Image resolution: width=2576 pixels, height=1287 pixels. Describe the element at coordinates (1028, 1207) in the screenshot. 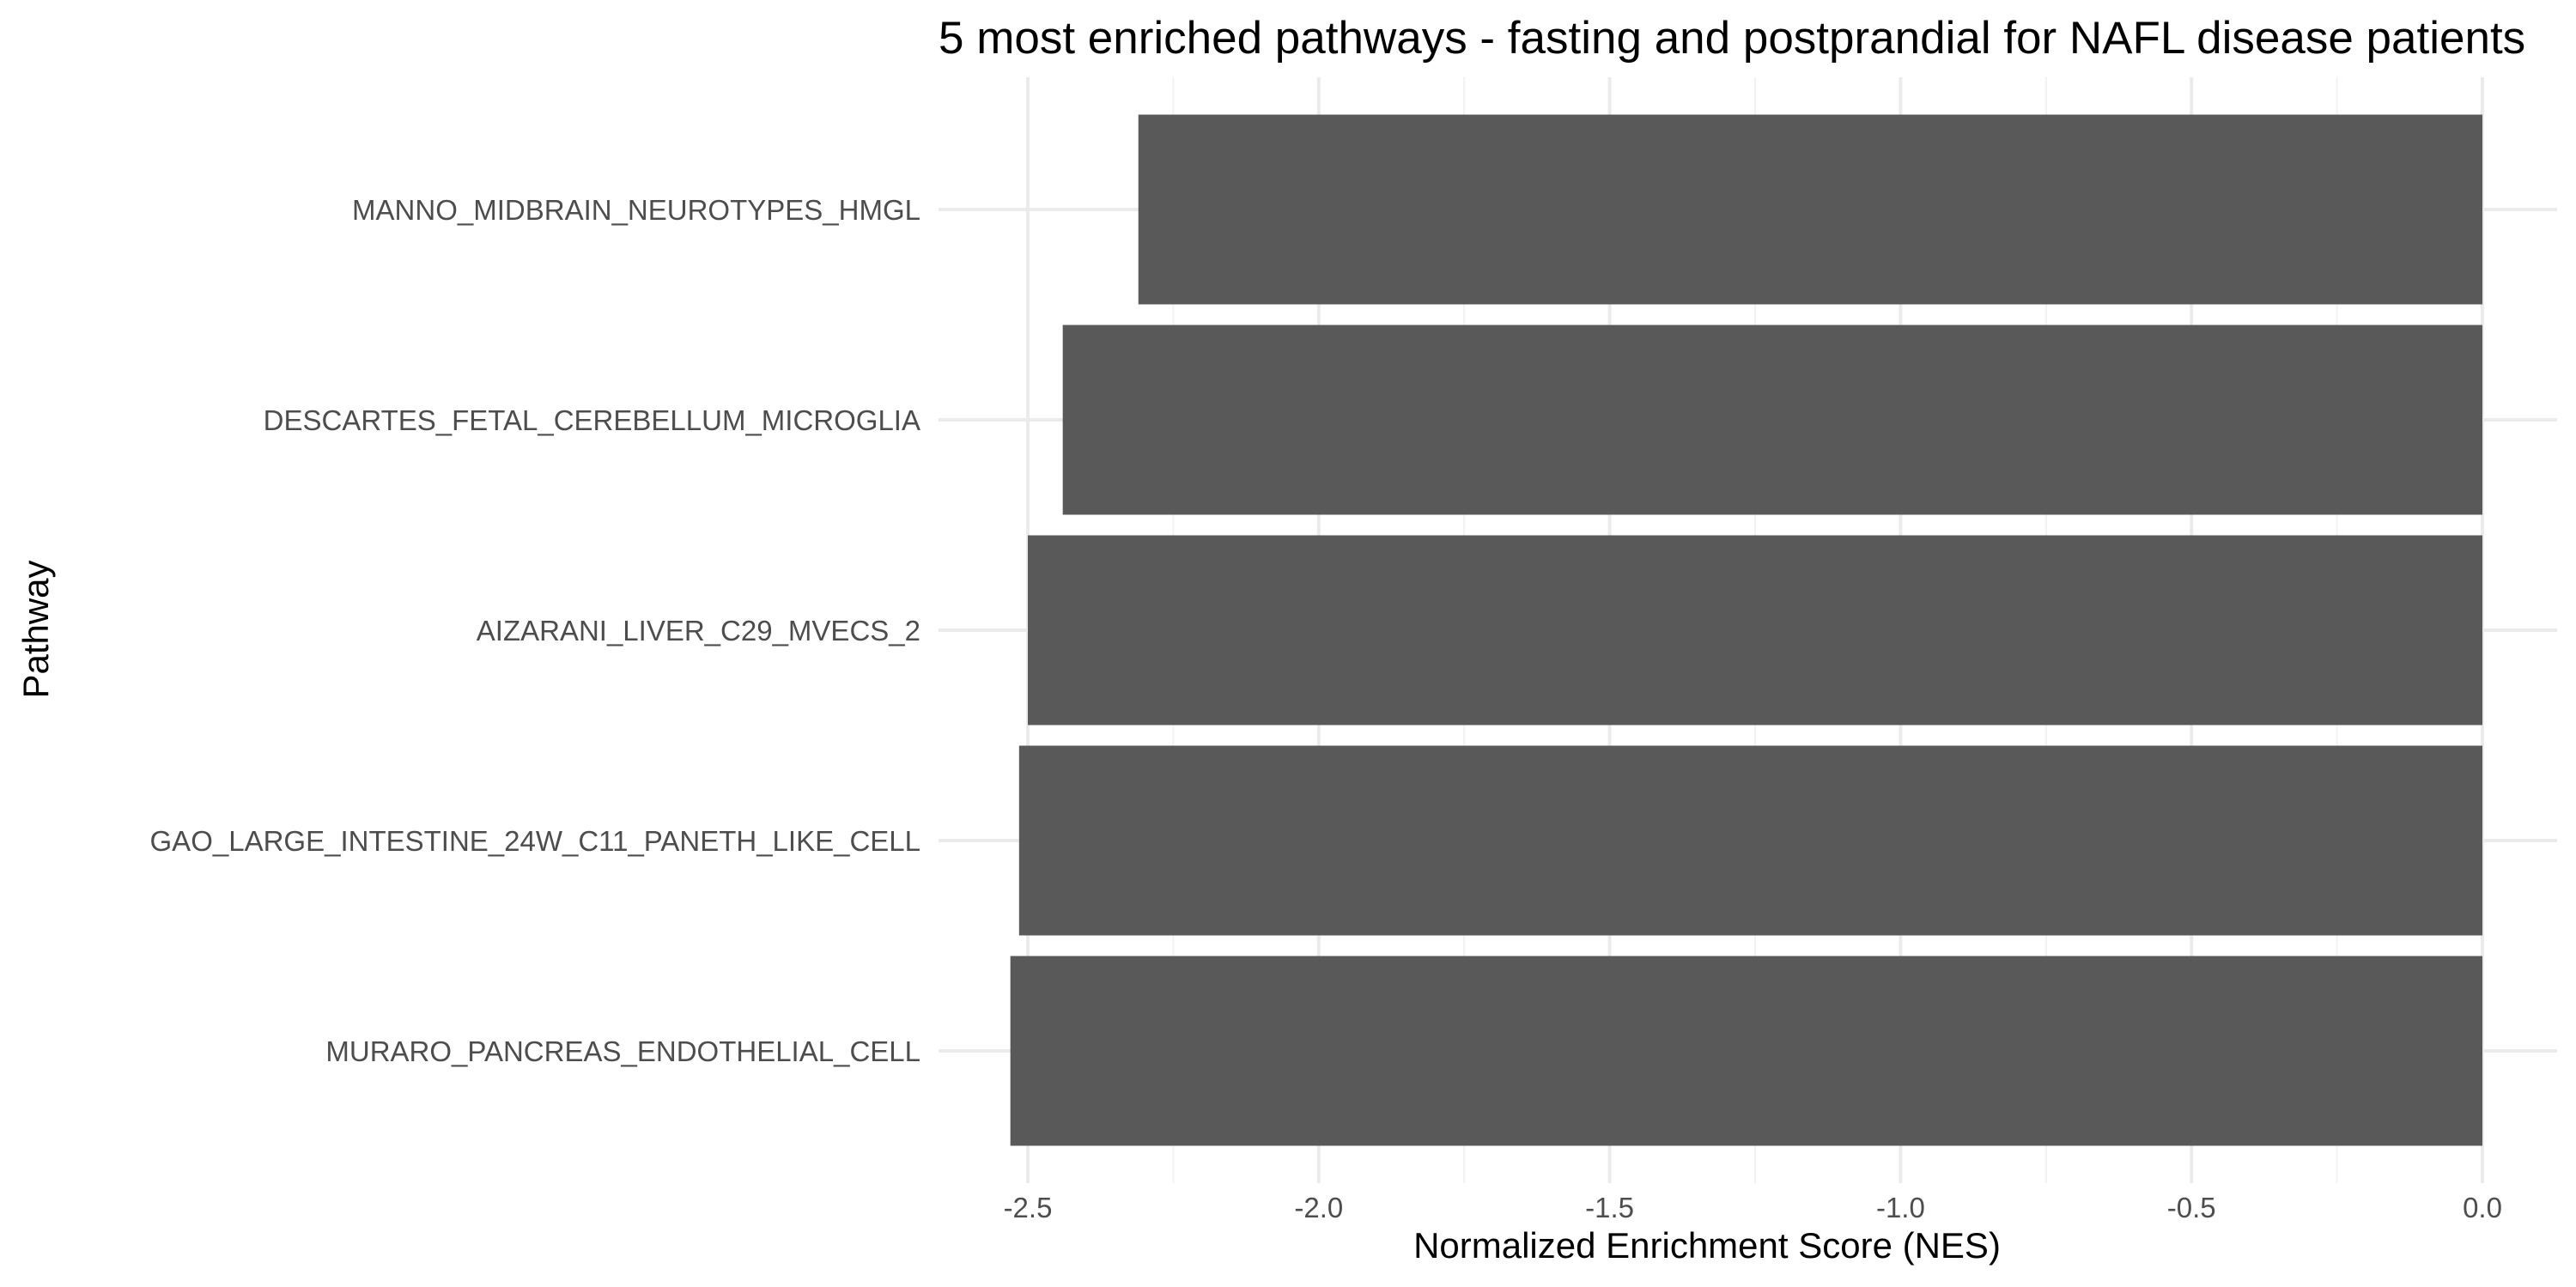

I see `x-tick-label: -2.5` at that location.